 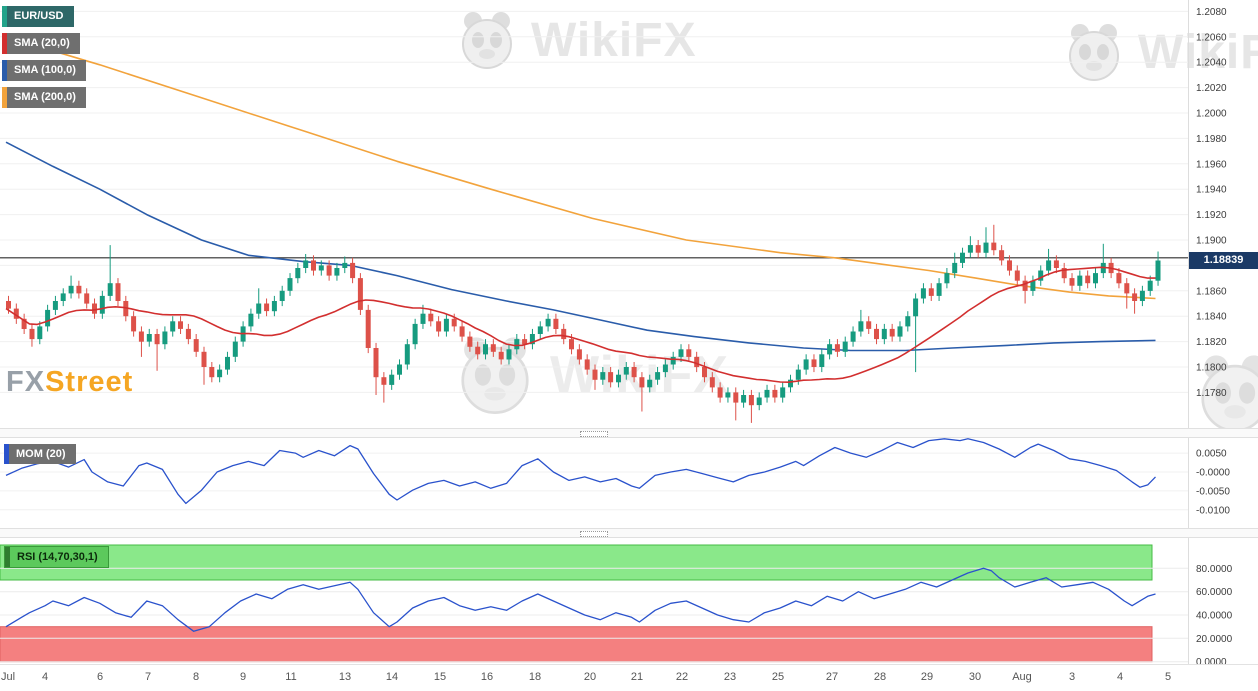 What do you see at coordinates (580, 471) in the screenshot?
I see `mom-line` at bounding box center [580, 471].